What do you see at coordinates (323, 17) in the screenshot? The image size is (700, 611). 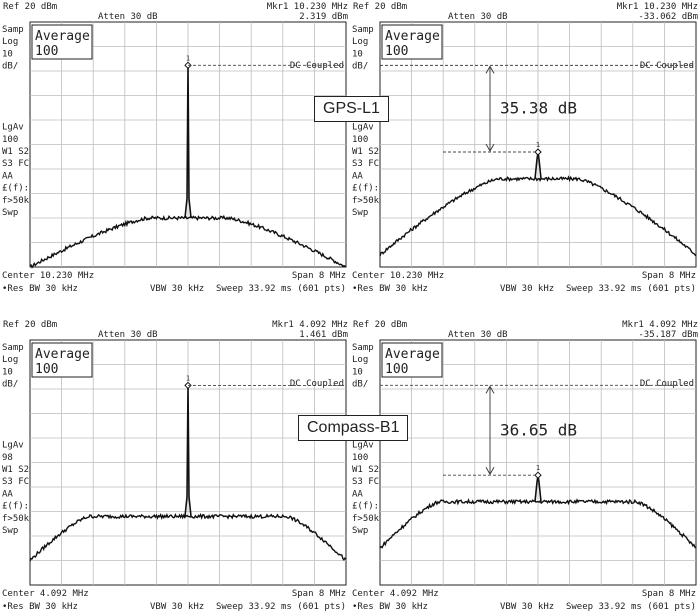 I see `marker-level: 2.319 dBm` at bounding box center [323, 17].